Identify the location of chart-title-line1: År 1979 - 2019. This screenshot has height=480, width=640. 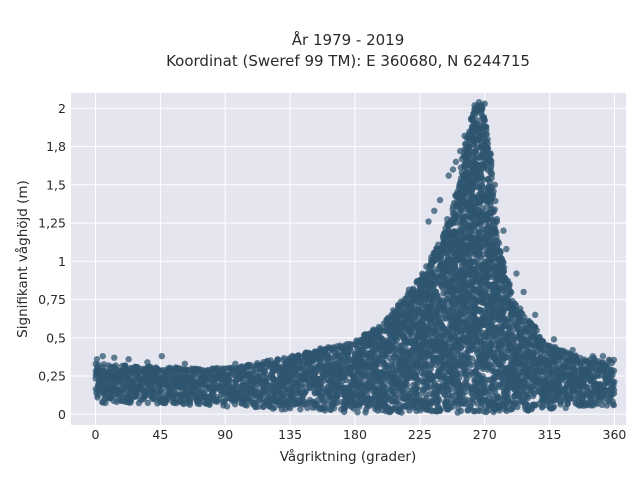
(348, 39).